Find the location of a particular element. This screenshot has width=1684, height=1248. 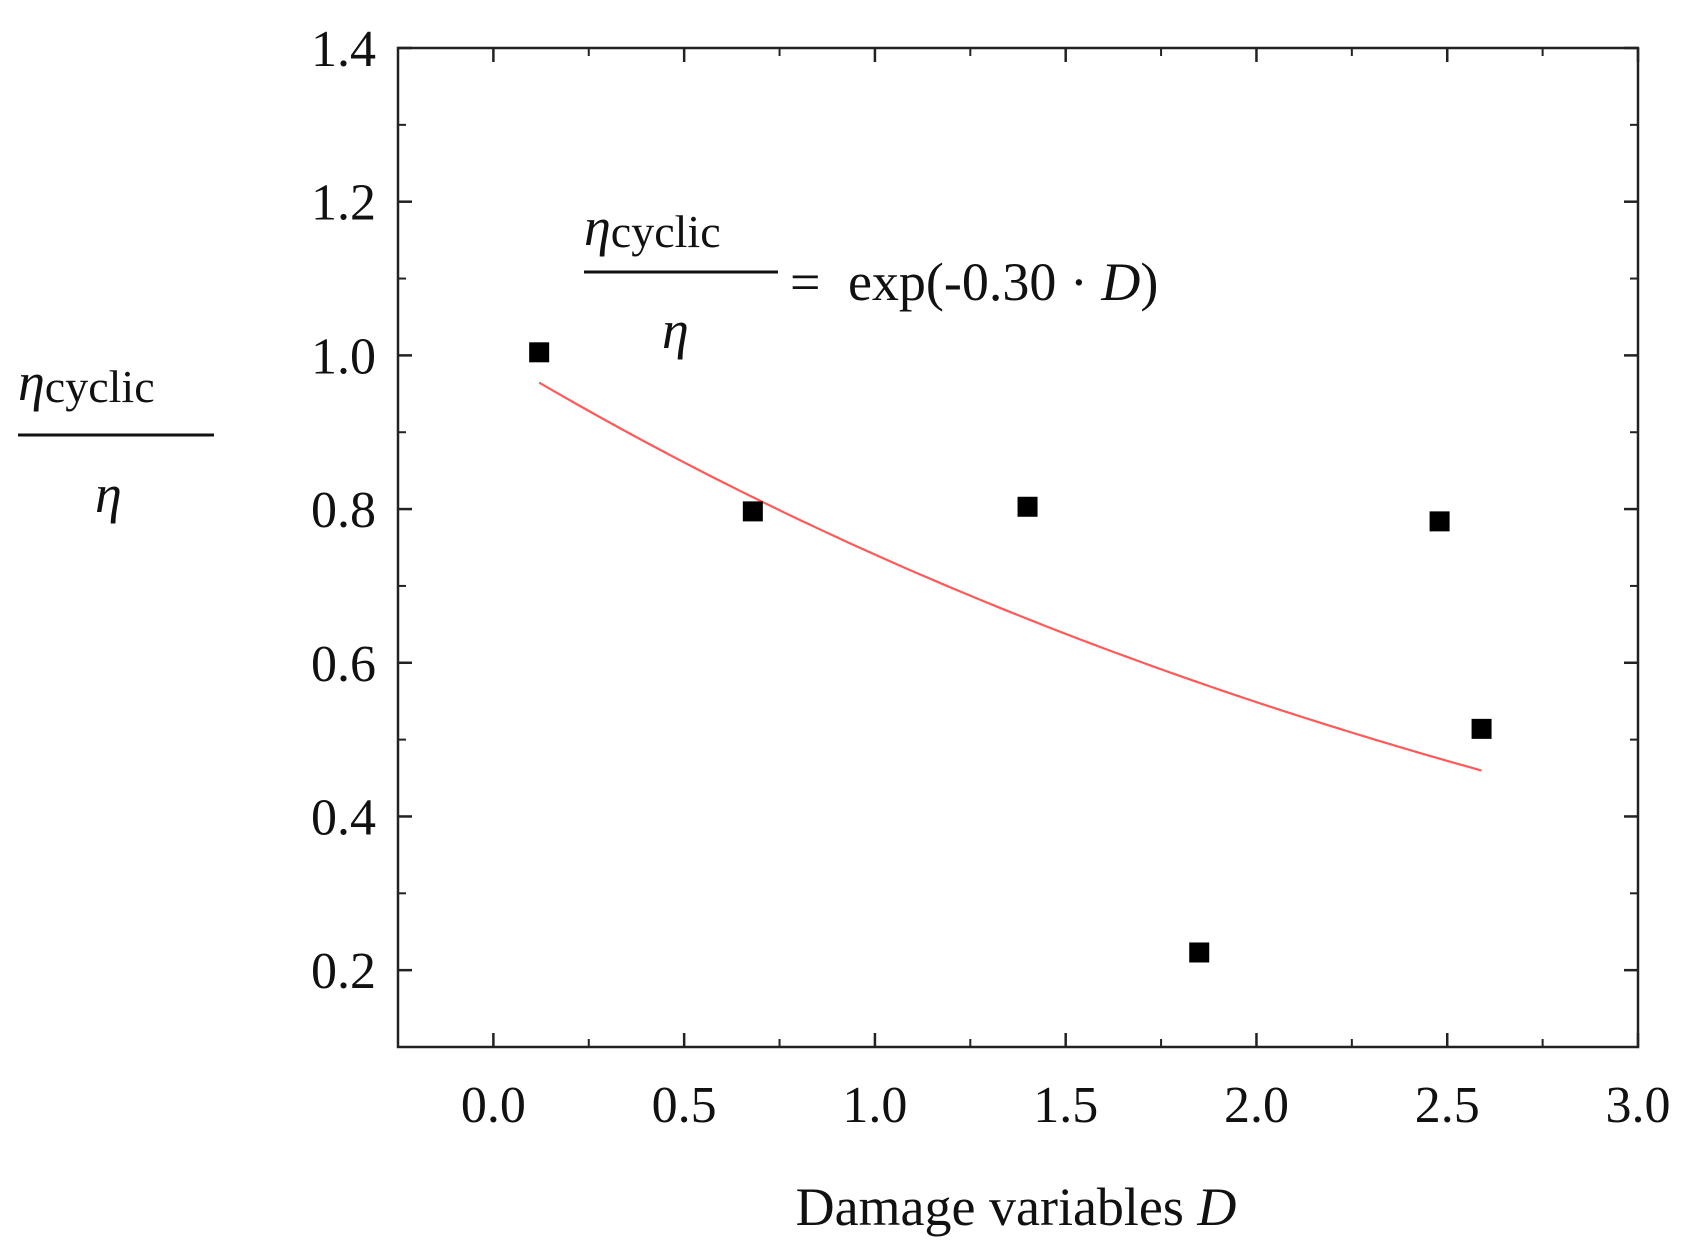

y-axis-title-denominator: η is located at coordinates (108, 494).